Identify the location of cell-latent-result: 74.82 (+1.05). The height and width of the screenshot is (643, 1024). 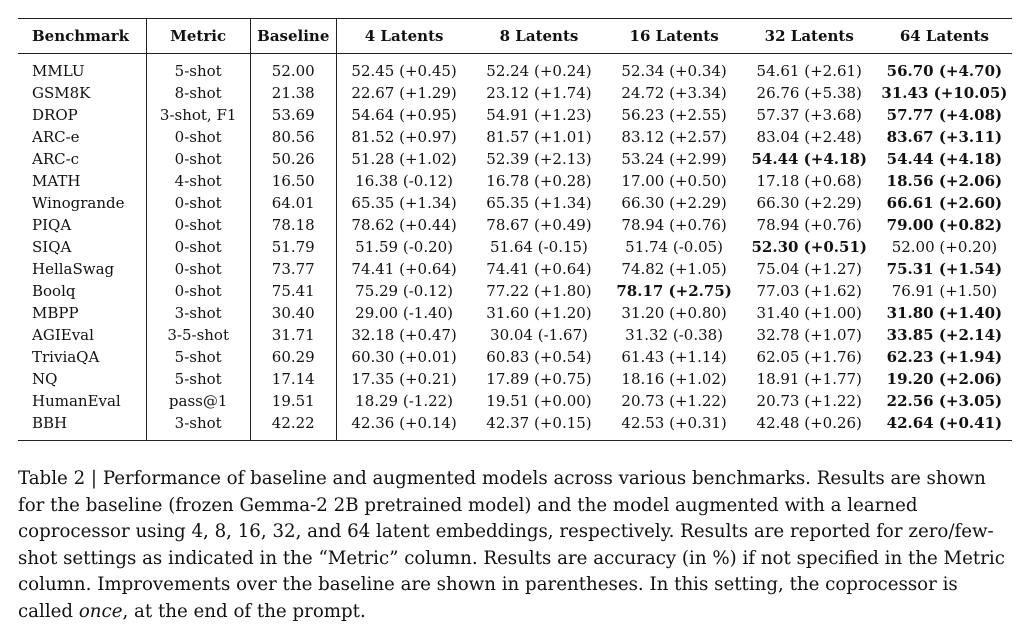
(674, 269).